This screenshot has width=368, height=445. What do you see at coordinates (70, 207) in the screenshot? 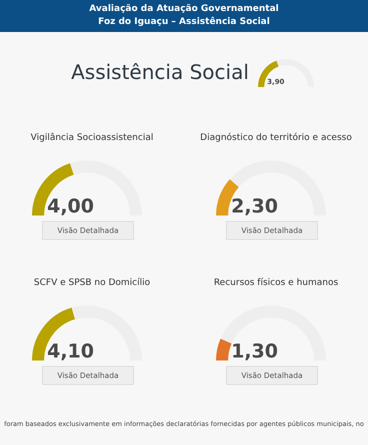
I see `data-label: 4,00` at bounding box center [70, 207].